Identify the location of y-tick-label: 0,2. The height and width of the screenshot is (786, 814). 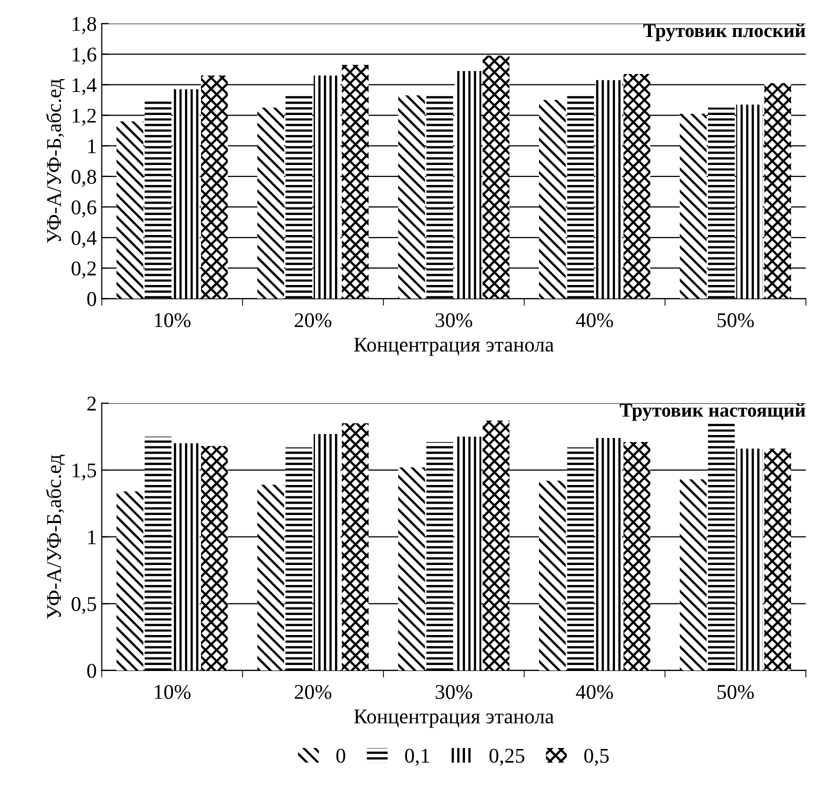
(84, 270).